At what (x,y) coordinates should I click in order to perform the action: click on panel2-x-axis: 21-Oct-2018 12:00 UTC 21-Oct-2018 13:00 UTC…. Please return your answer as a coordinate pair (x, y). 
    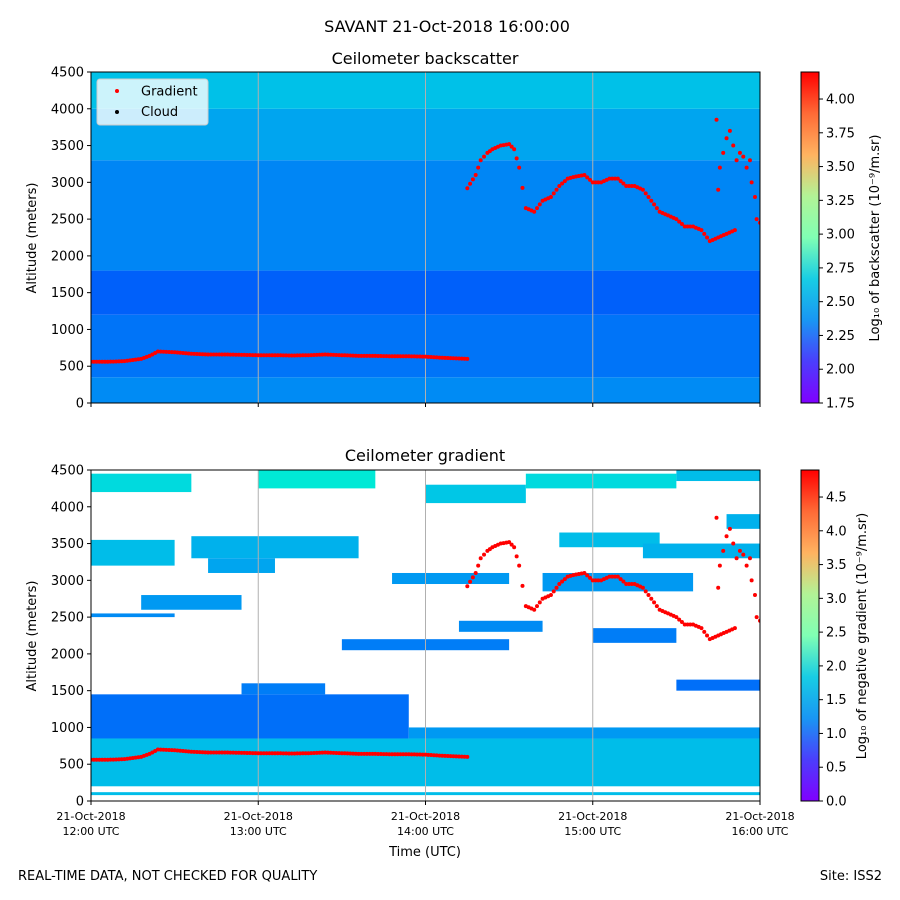
    Looking at the image, I should click on (425, 819).